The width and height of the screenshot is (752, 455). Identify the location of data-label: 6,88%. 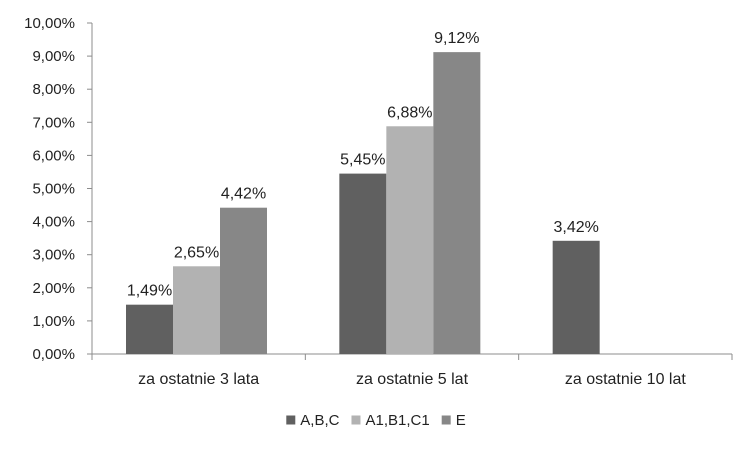
(409, 112).